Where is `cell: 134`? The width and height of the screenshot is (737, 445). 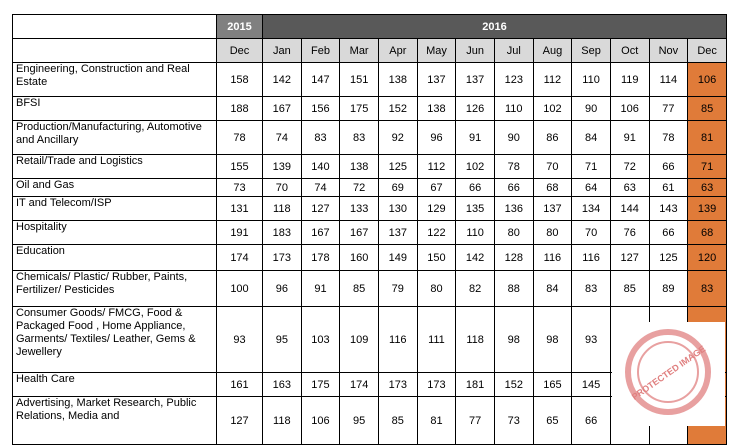
cell: 134 is located at coordinates (591, 208).